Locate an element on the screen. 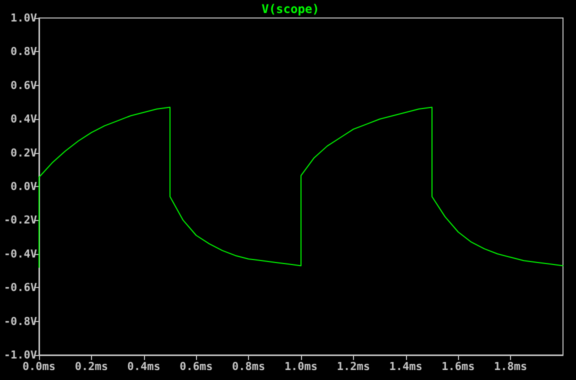 The image size is (576, 380). x-tick-label: 0.0ms is located at coordinates (39, 366).